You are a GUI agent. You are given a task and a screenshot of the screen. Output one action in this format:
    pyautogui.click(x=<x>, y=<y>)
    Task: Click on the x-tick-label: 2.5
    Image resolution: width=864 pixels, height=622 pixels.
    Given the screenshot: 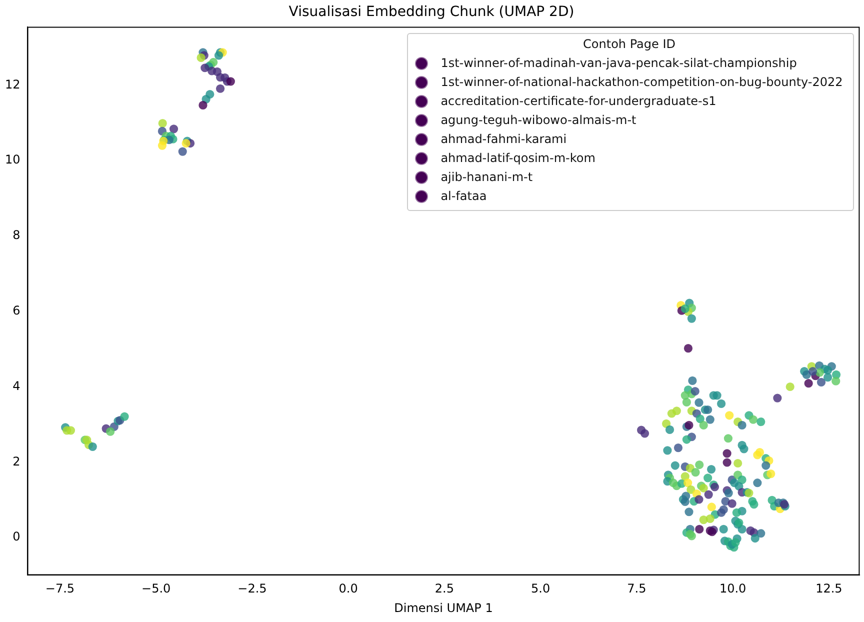 What is the action you would take?
    pyautogui.click(x=444, y=589)
    